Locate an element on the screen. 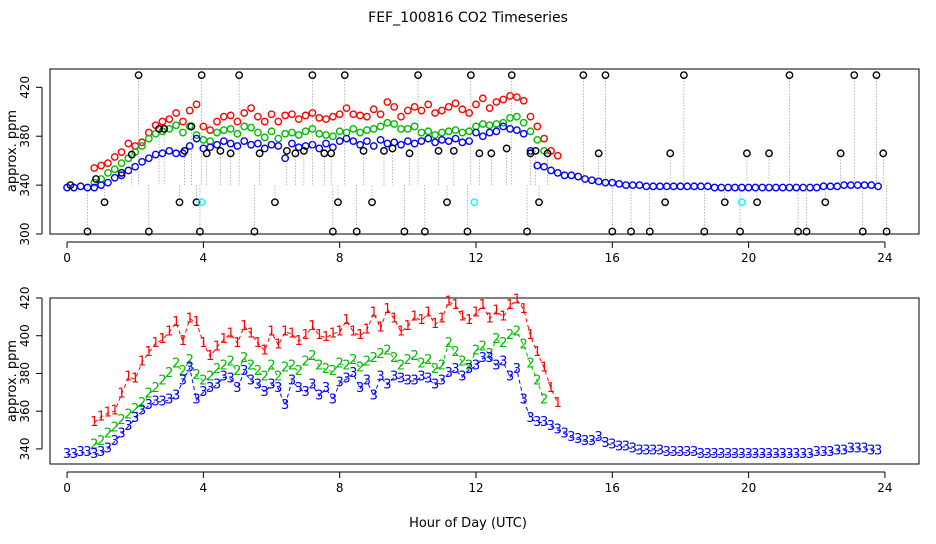 The image size is (936, 544). bottom-y-tick-label: 360 is located at coordinates (25, 411).